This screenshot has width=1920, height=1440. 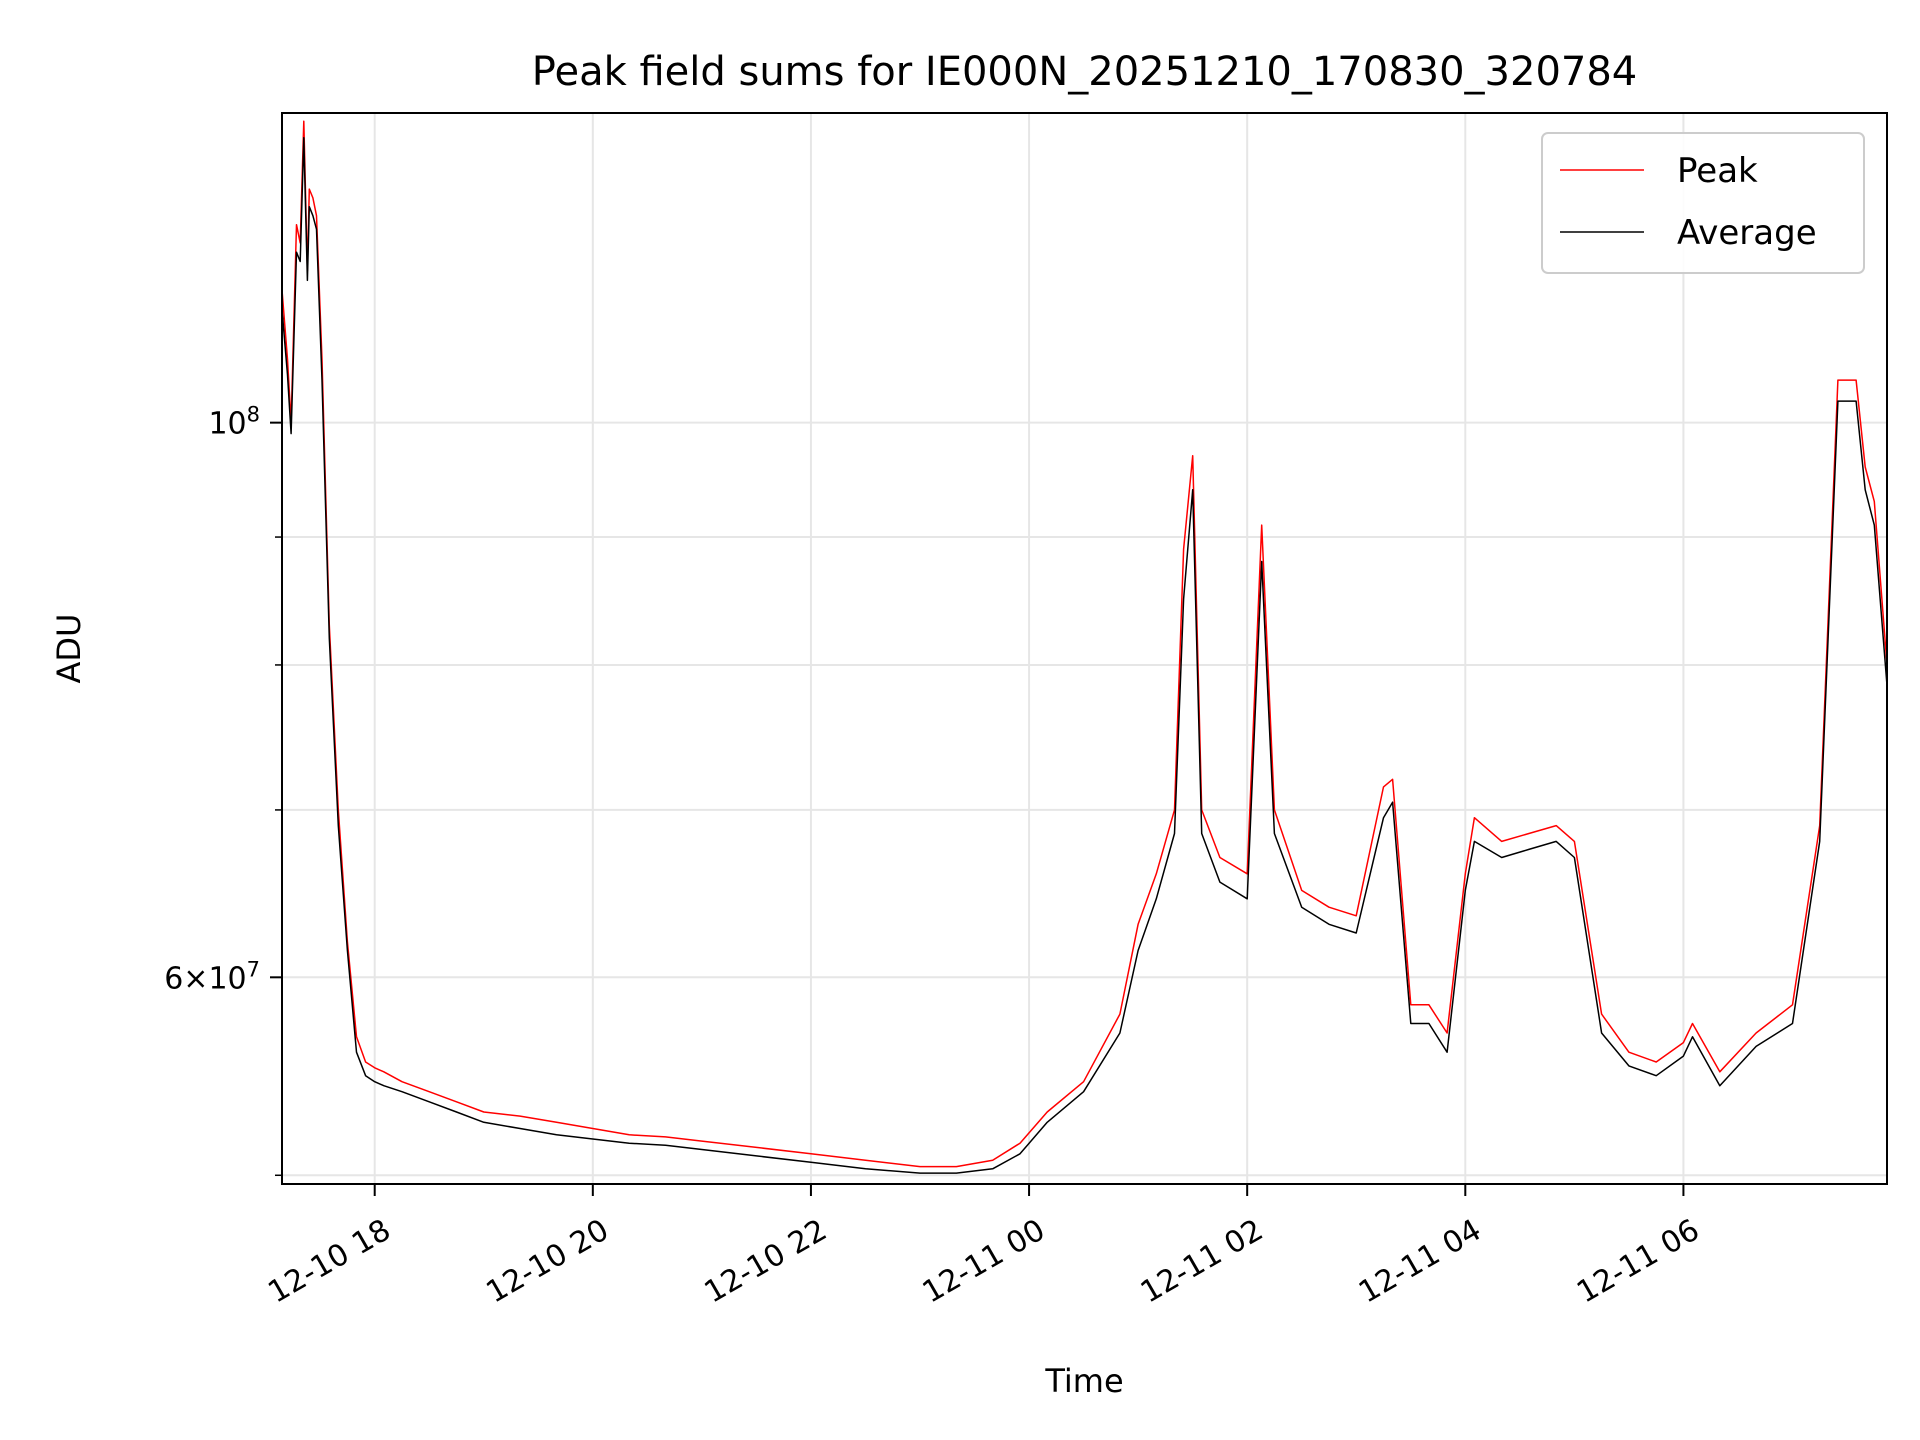 I want to click on x-tick-label: 12-11 00, so click(x=984, y=1262).